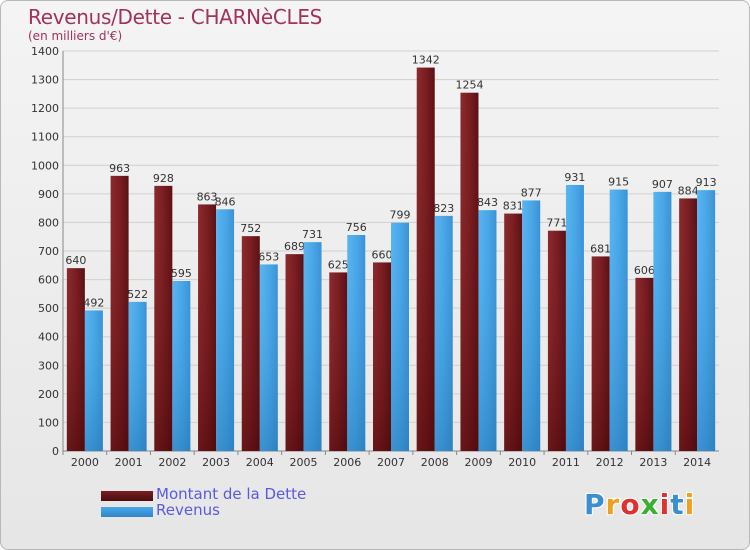 This screenshot has width=750, height=550. What do you see at coordinates (45, 137) in the screenshot?
I see `y-tick-label: 1100` at bounding box center [45, 137].